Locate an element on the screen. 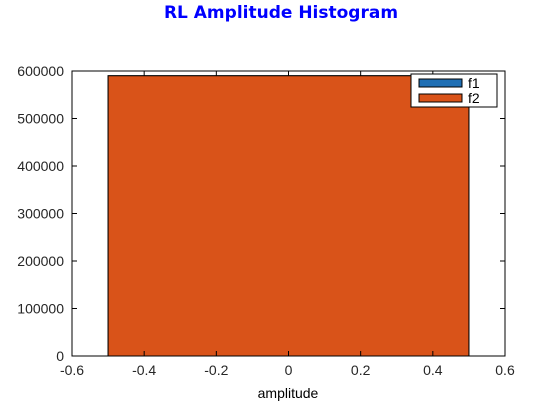 The image size is (560, 420). x-tick-label: -0.2 is located at coordinates (216, 370).